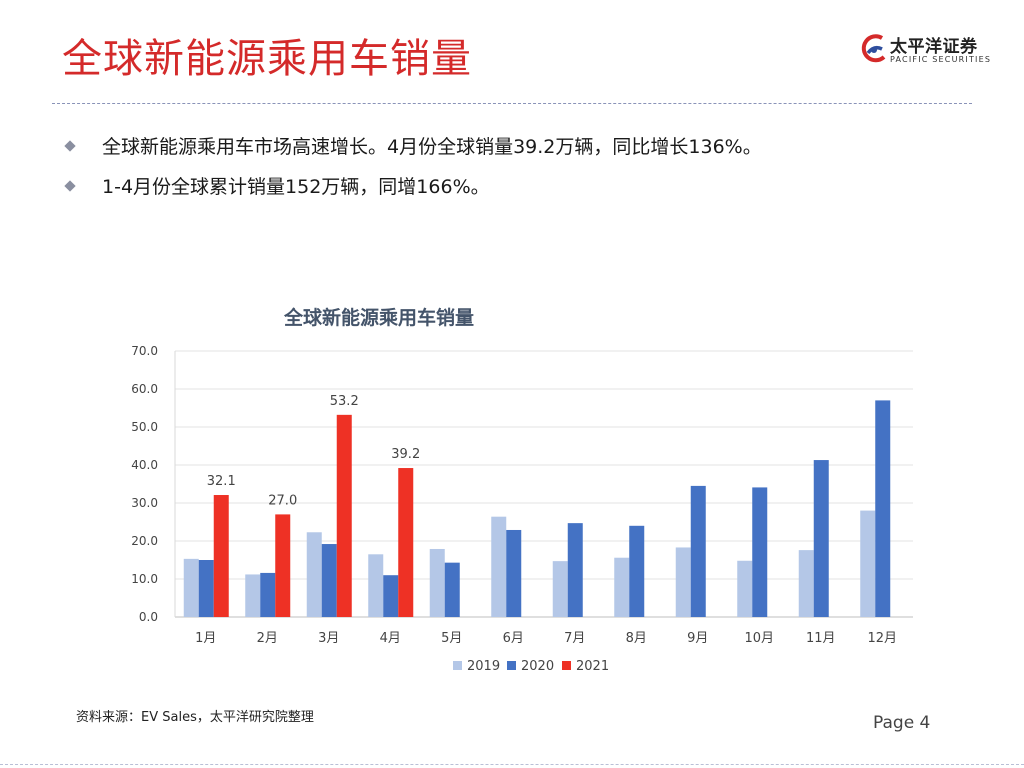 Image resolution: width=1024 pixels, height=768 pixels. Describe the element at coordinates (574, 638) in the screenshot. I see `x-tick-label: 7月` at that location.